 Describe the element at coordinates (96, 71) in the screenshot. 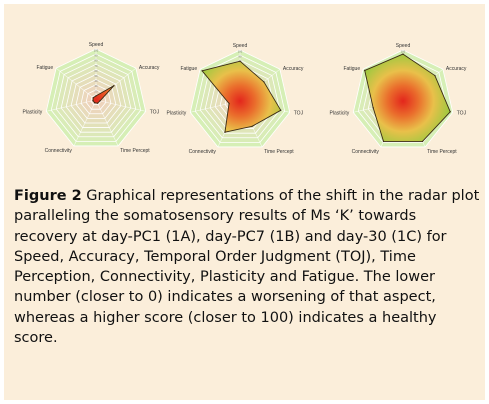

I see `tick-label: 60` at that location.